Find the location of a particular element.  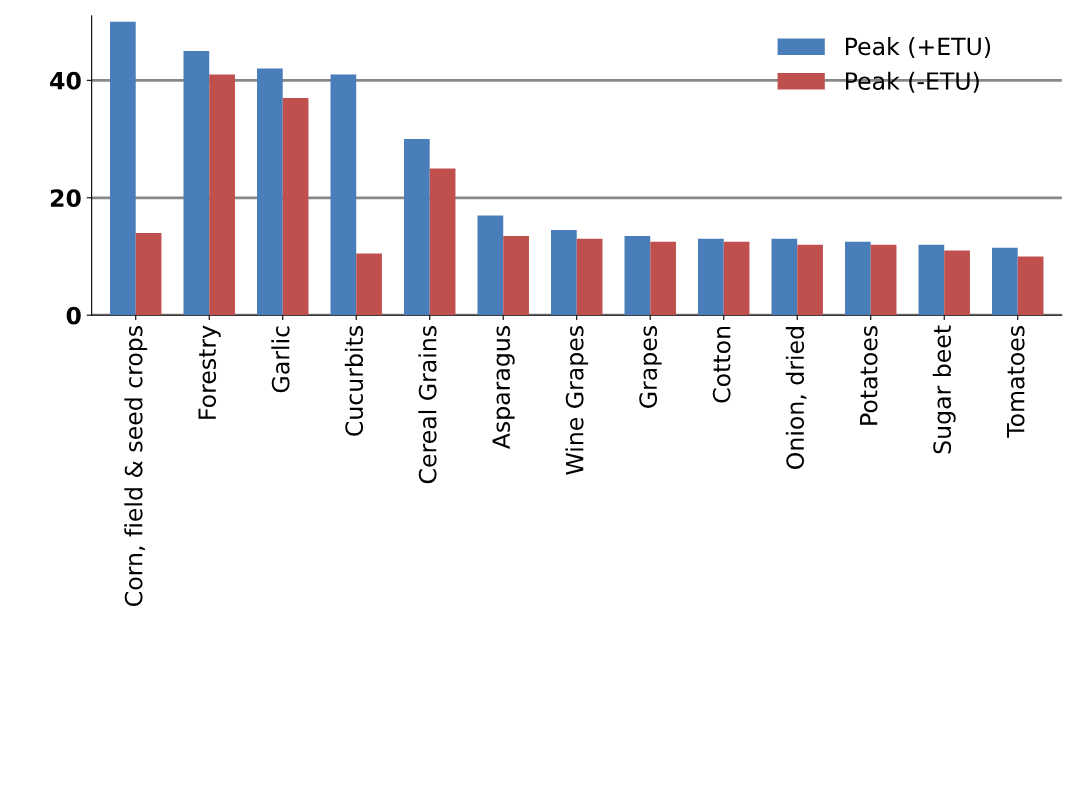

y-tick-label: 0 is located at coordinates (73, 315).